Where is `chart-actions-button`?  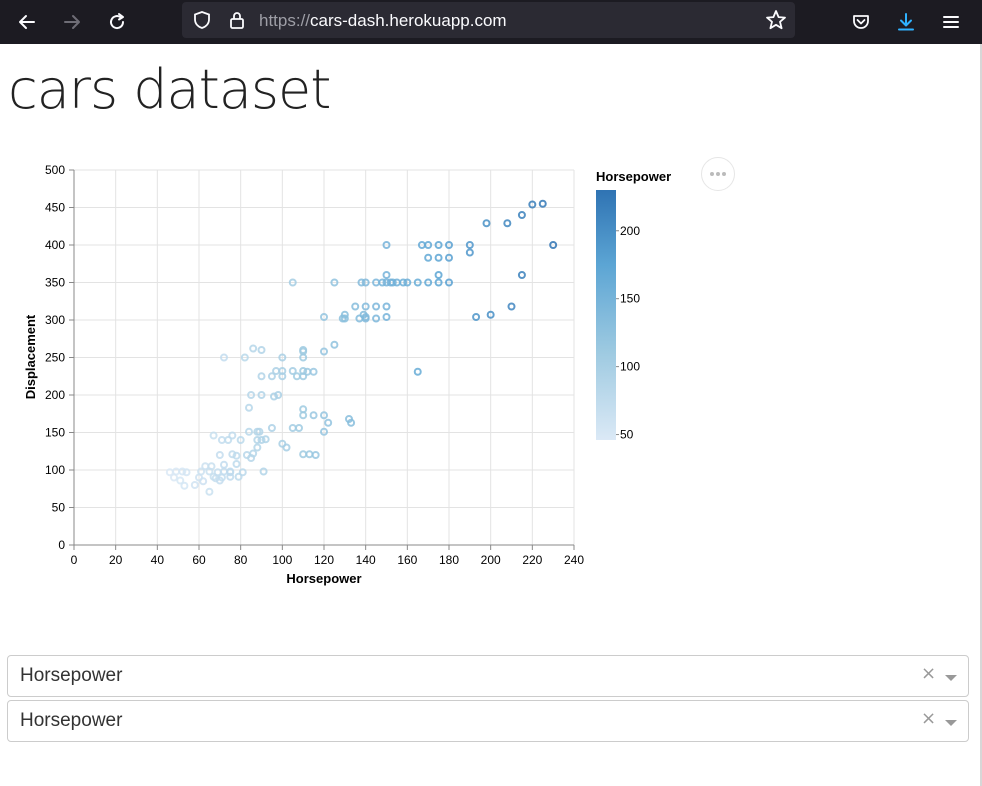
chart-actions-button is located at coordinates (718, 174).